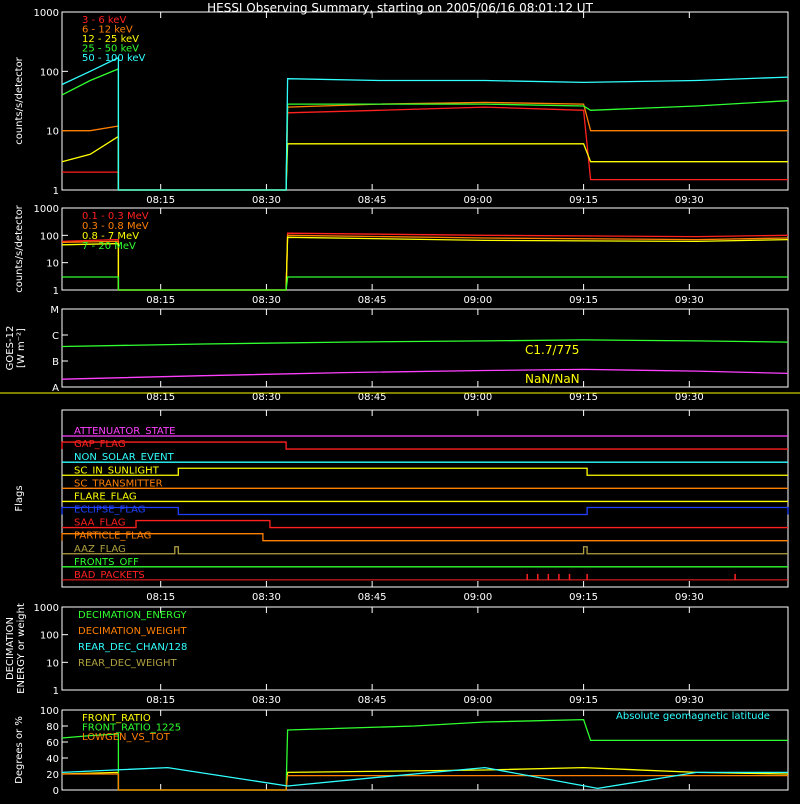 Image resolution: width=800 pixels, height=804 pixels. Describe the element at coordinates (109, 510) in the screenshot. I see `flag-label: ECLIPSE_FLAG` at that location.